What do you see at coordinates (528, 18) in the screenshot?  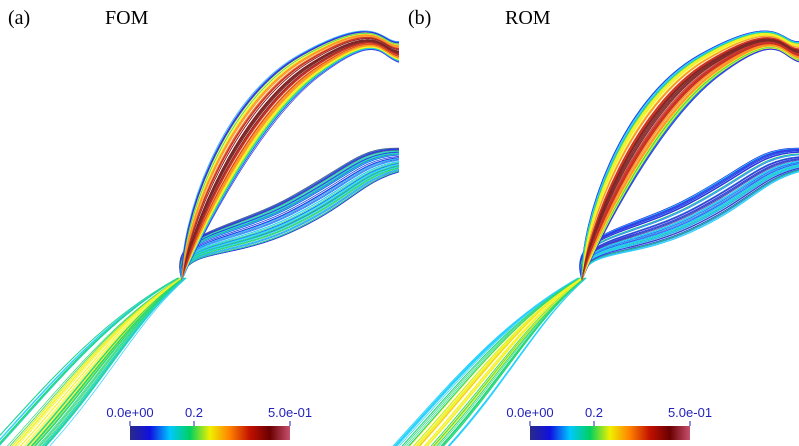 I see `panel-title: ROM` at bounding box center [528, 18].